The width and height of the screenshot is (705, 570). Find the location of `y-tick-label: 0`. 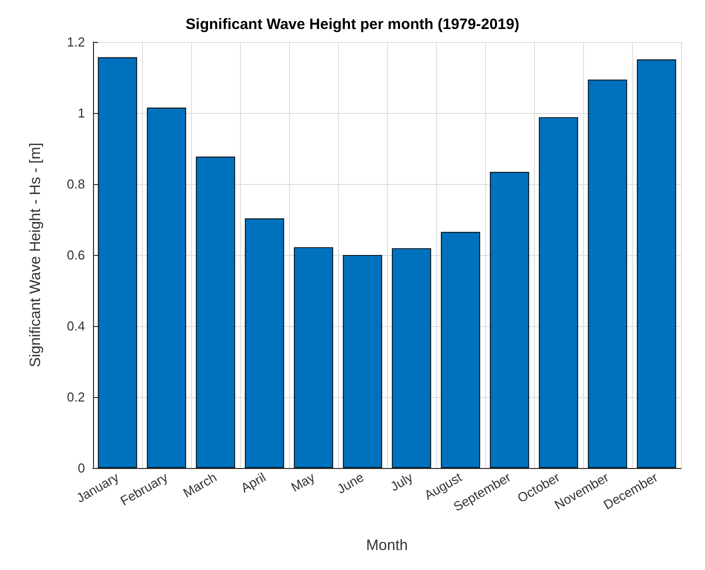

y-tick-label: 0 is located at coordinates (81, 468).